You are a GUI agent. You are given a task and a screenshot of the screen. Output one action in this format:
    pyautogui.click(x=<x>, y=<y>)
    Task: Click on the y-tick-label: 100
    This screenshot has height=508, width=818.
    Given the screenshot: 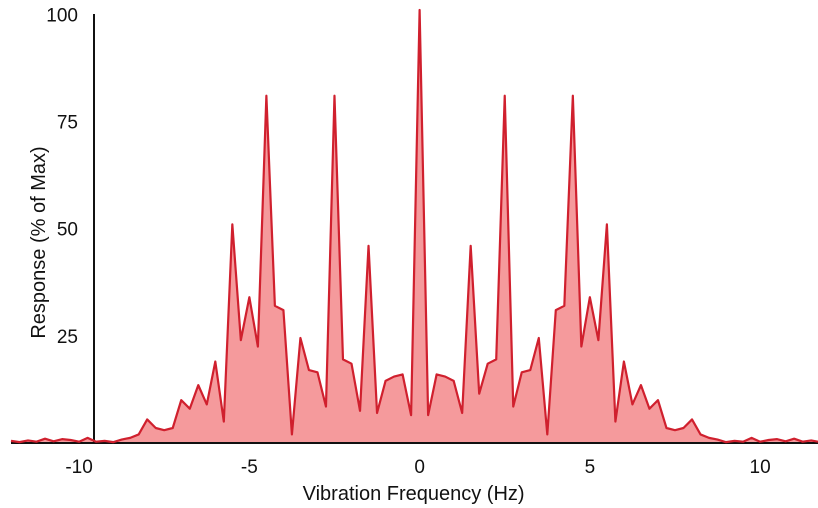 What is the action you would take?
    pyautogui.click(x=62, y=15)
    